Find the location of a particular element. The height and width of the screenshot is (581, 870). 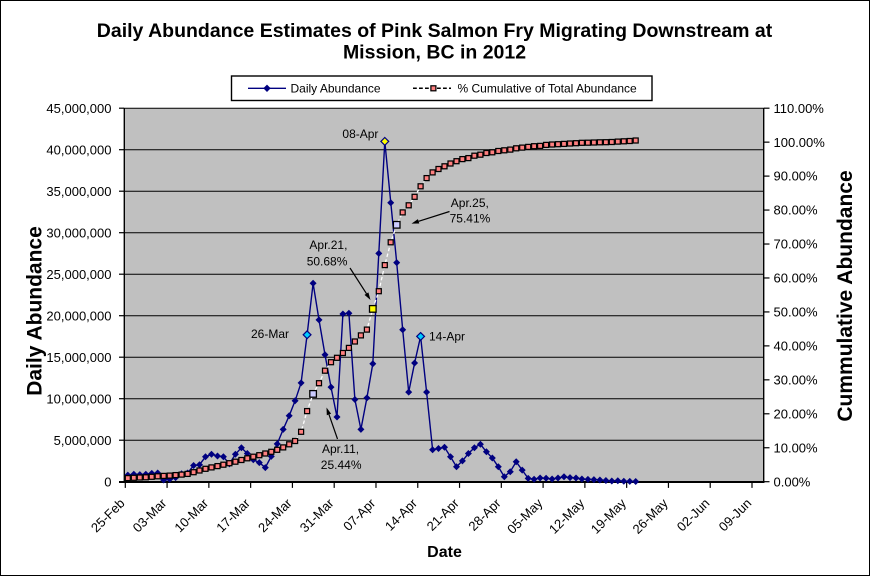

svg-text: 08-Apr is located at coordinates (360, 134).